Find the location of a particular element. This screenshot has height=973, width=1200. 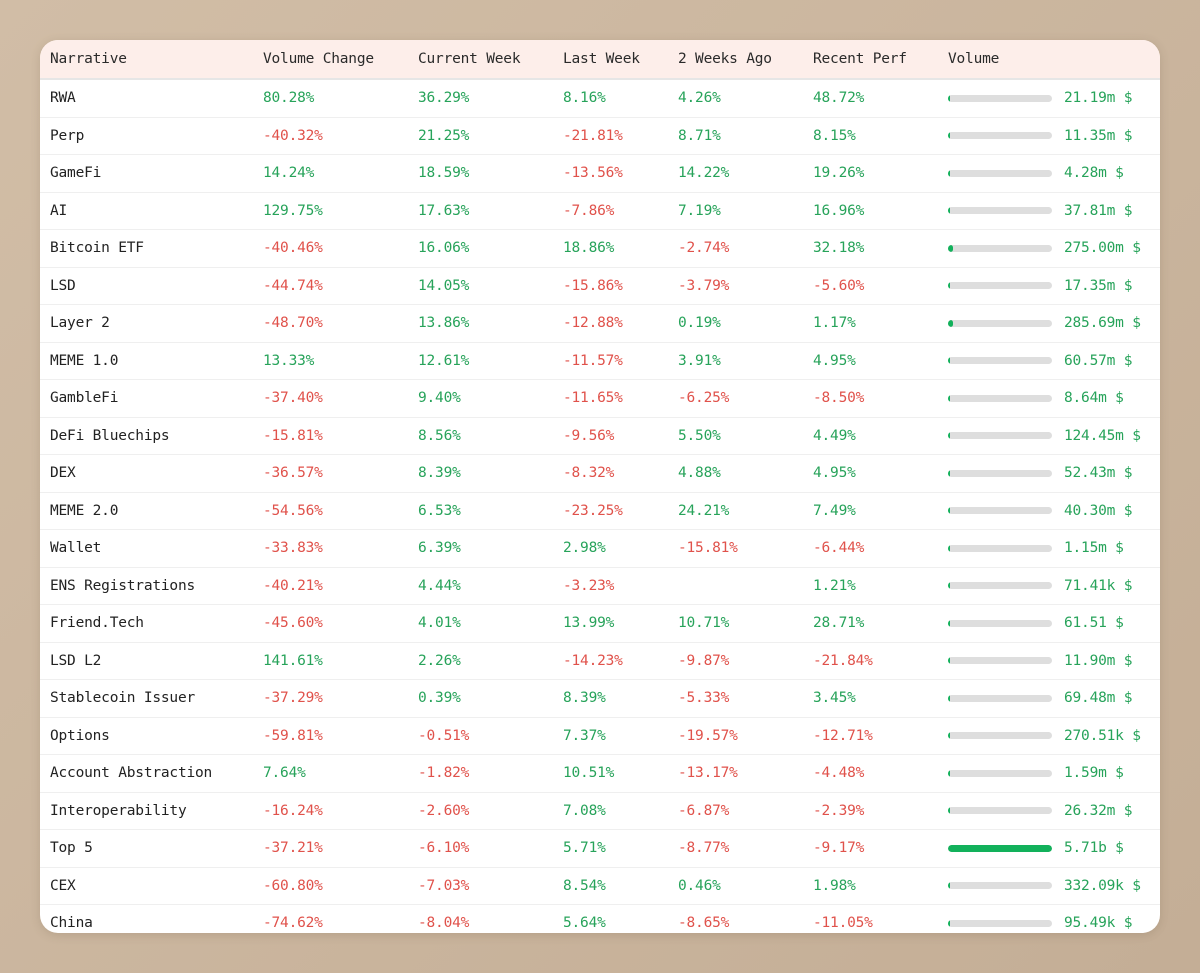

narrative-cell: RWA is located at coordinates (151, 98).